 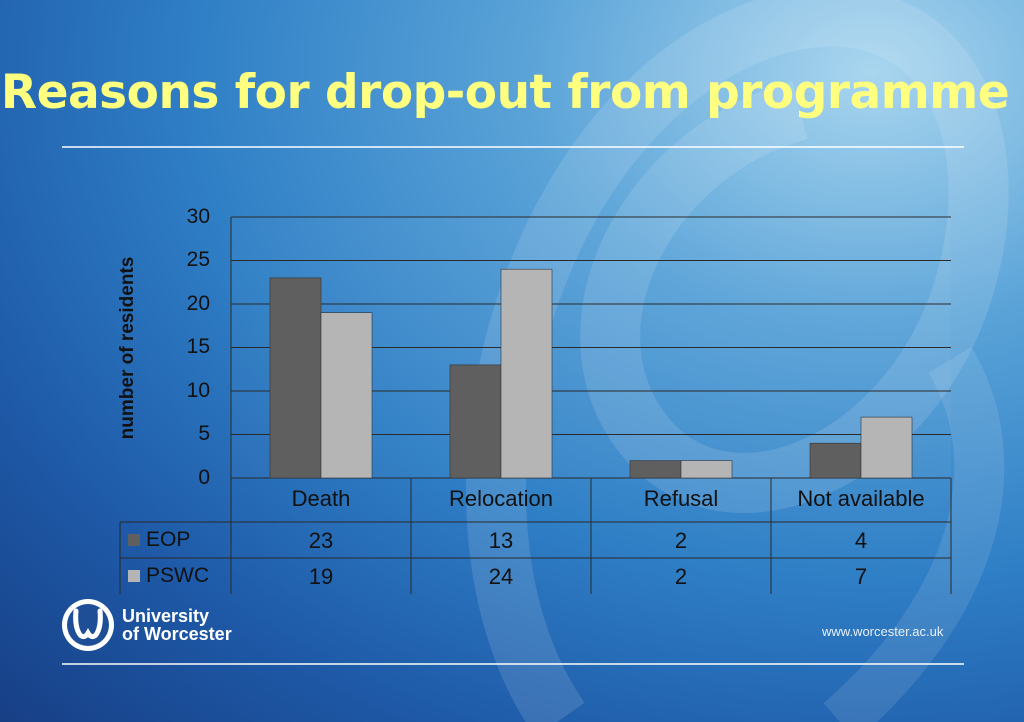 I want to click on table-cell: 13, so click(x=501, y=540).